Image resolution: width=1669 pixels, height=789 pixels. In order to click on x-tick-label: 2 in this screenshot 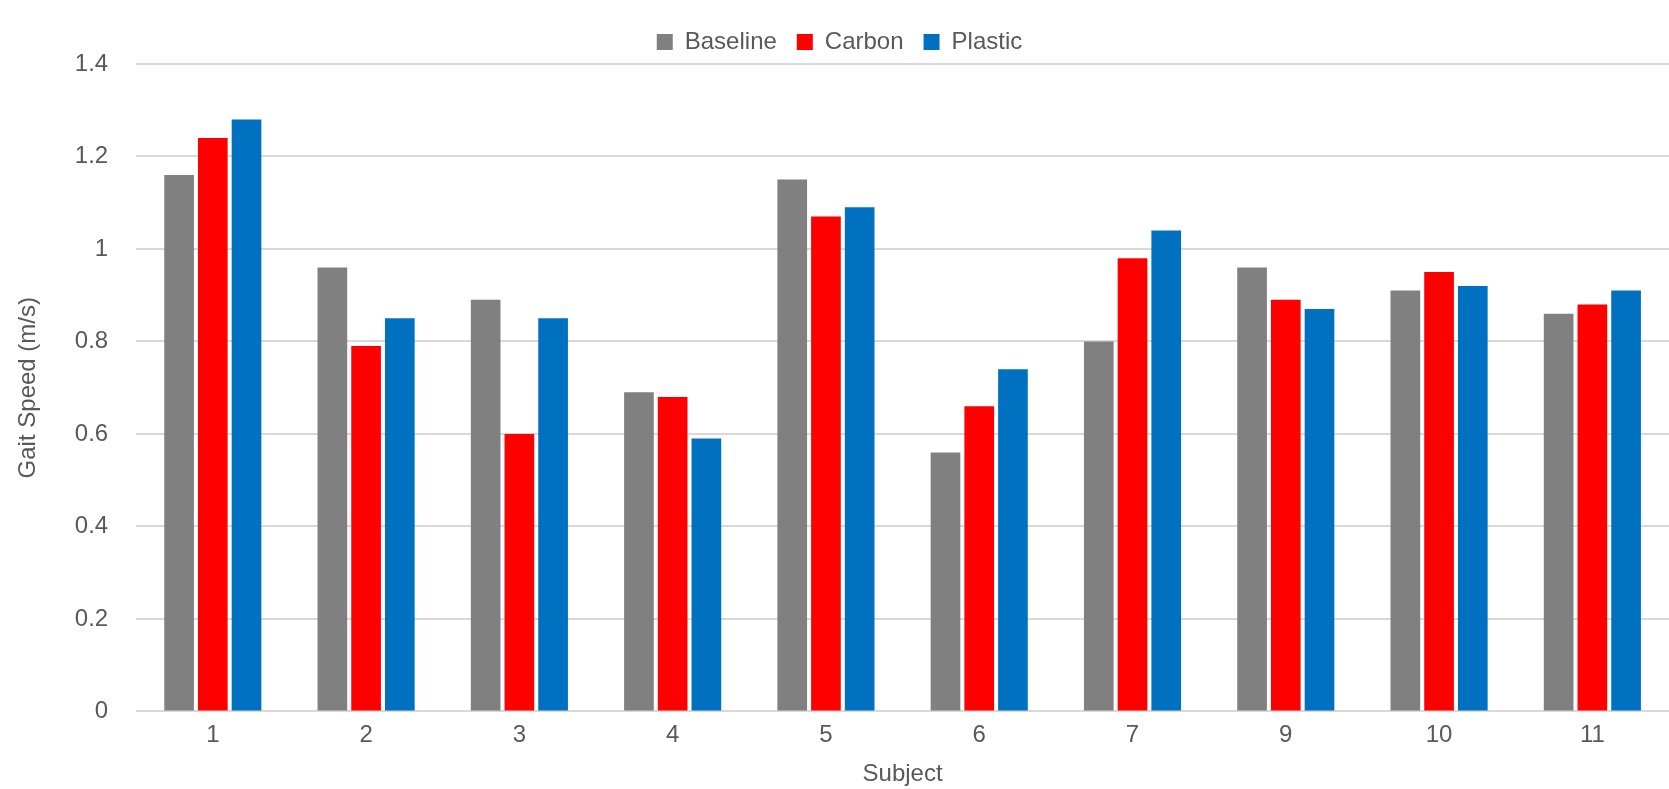, I will do `click(366, 734)`.